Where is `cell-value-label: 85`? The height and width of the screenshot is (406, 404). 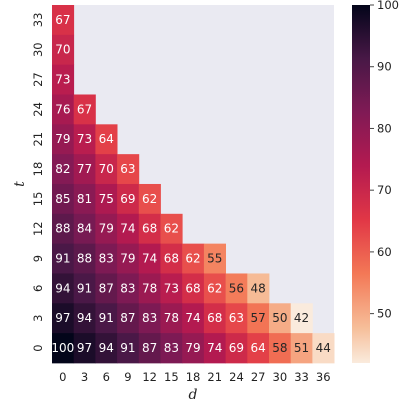
cell-value-label: 85 is located at coordinates (62, 199).